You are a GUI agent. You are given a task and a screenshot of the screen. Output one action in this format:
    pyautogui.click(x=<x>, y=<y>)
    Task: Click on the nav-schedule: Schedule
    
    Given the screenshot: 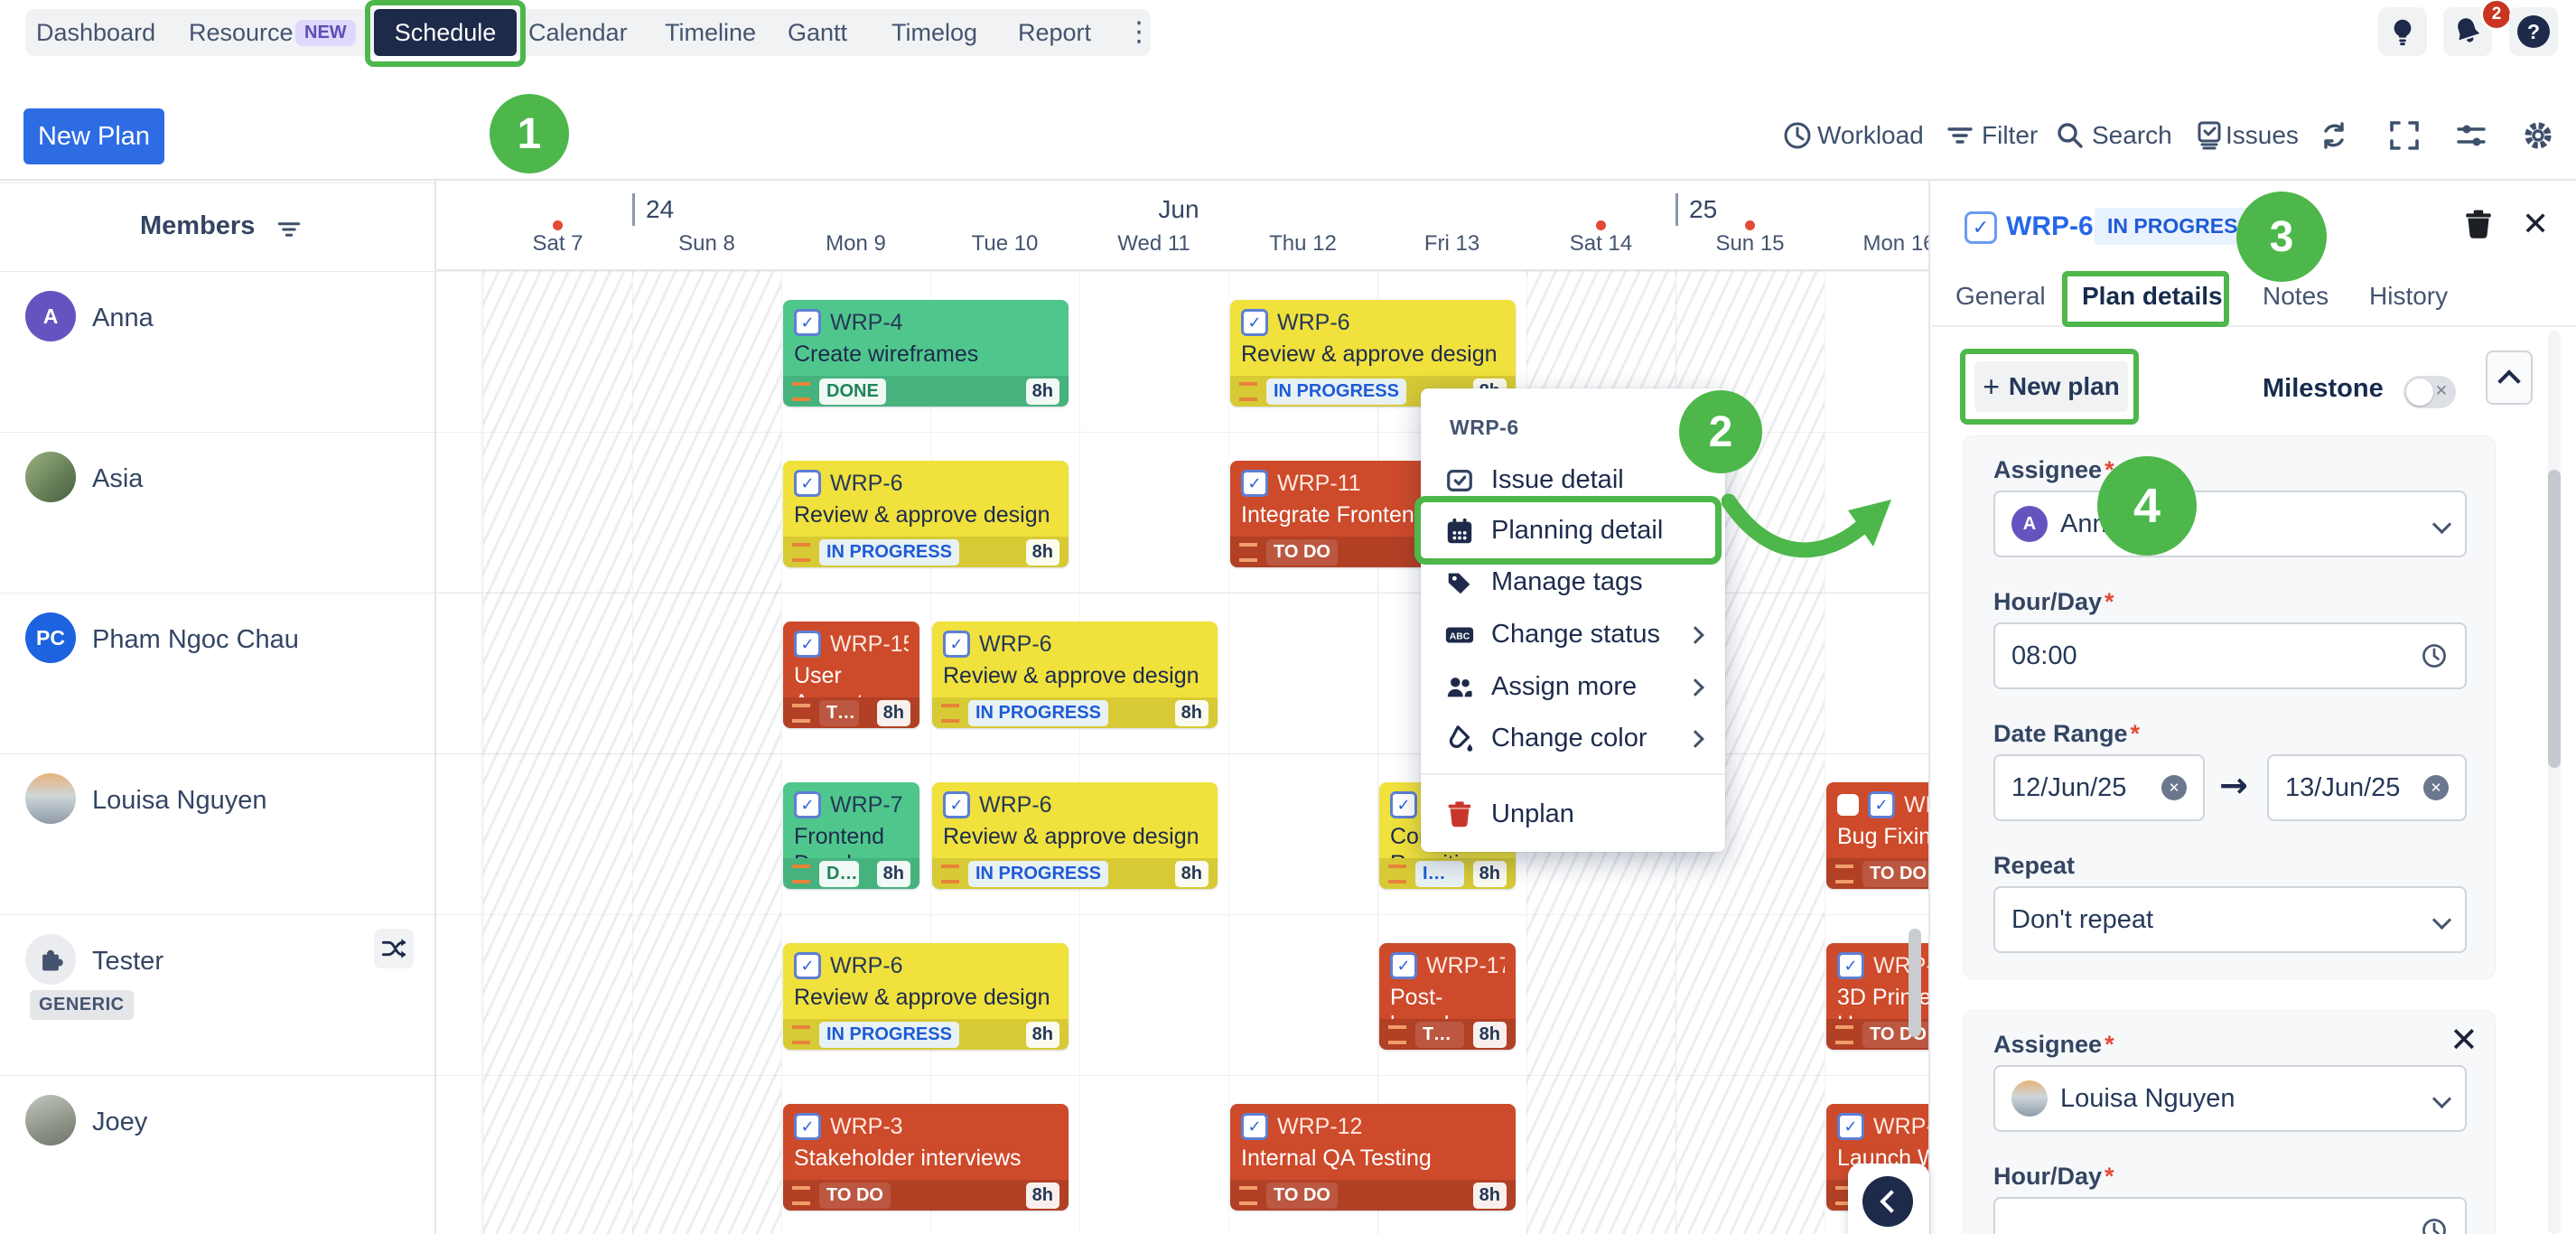 What is the action you would take?
    pyautogui.click(x=445, y=33)
    